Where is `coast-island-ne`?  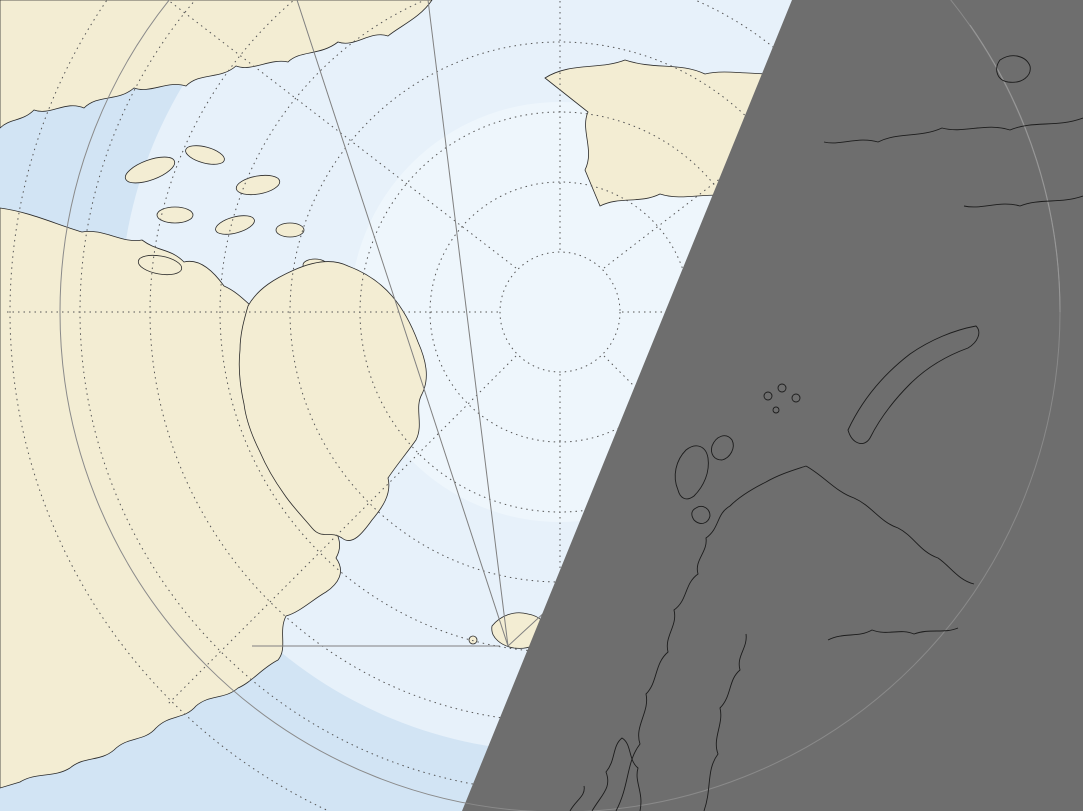
coast-island-ne is located at coordinates (1013, 69).